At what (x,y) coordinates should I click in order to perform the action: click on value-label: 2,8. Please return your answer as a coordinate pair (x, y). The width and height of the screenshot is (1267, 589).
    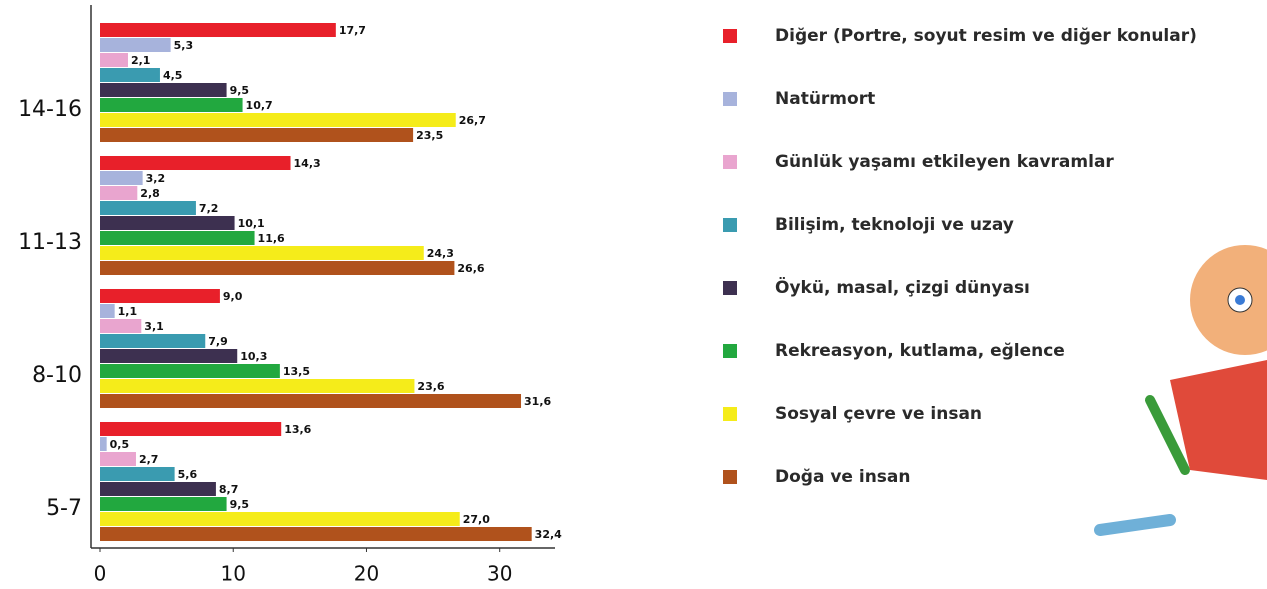
    Looking at the image, I should click on (150, 193).